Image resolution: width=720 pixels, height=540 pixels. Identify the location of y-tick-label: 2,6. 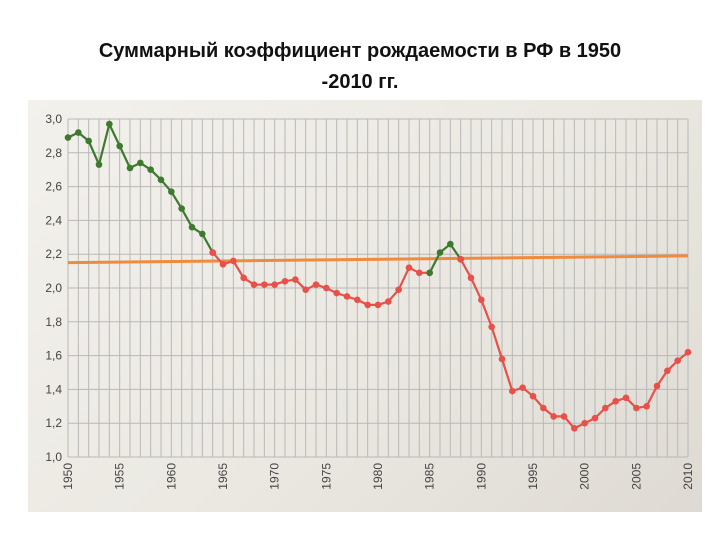
(53, 187).